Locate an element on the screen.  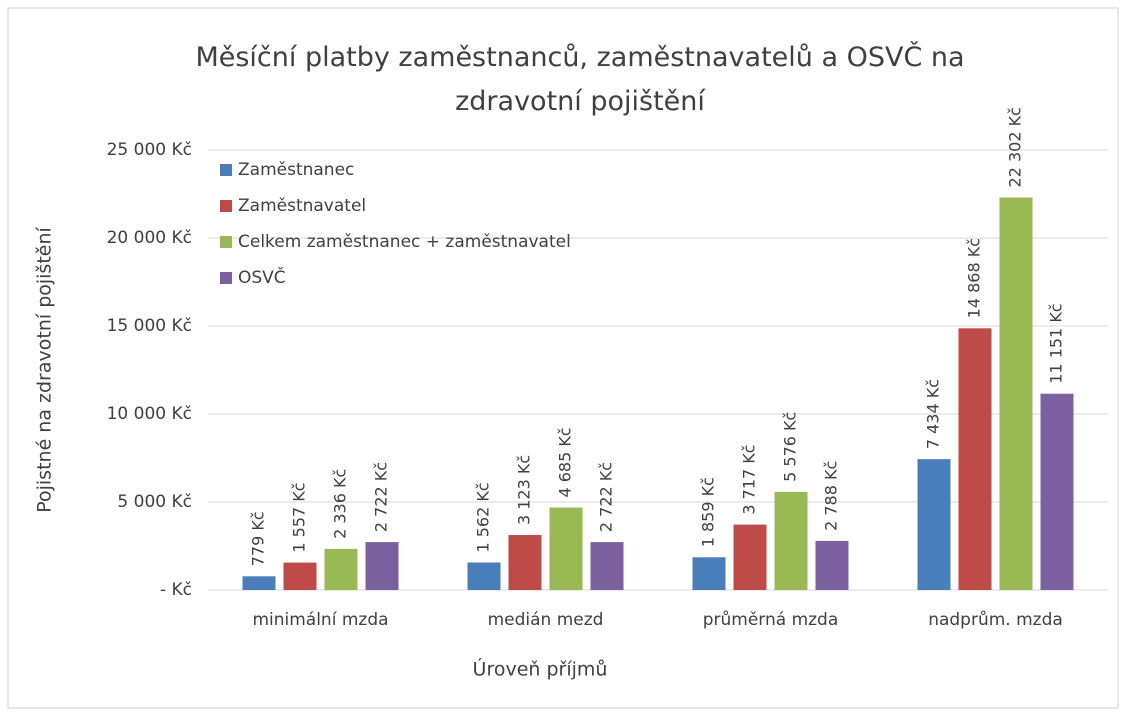
data-label: 779 Kč is located at coordinates (258, 538).